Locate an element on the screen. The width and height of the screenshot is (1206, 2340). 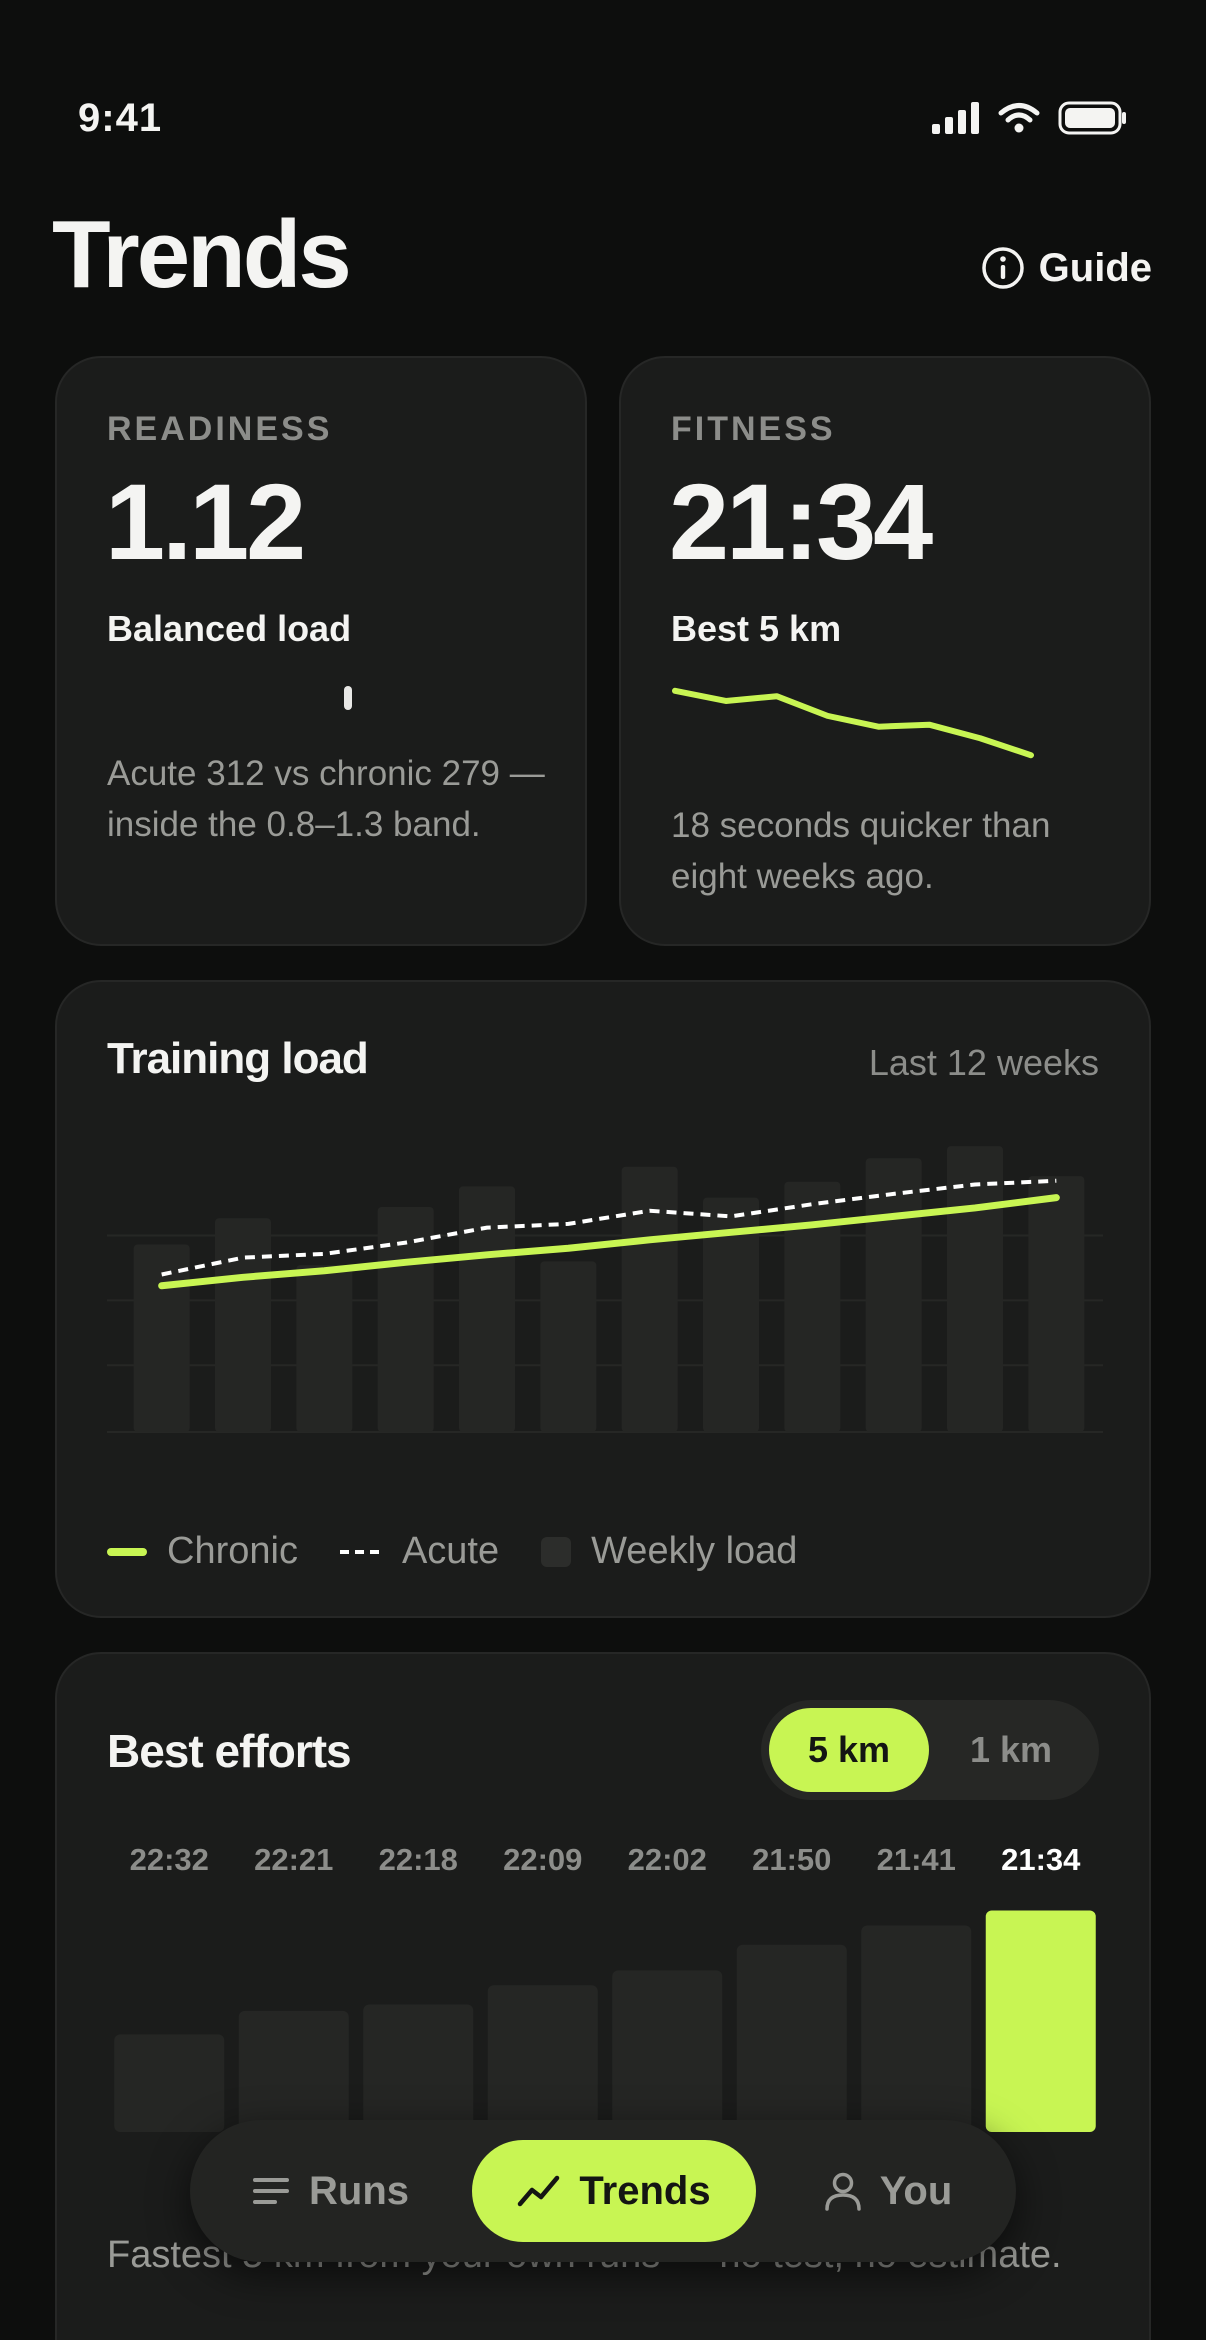
best-efforts-title: Best efforts is located at coordinates (229, 1751).